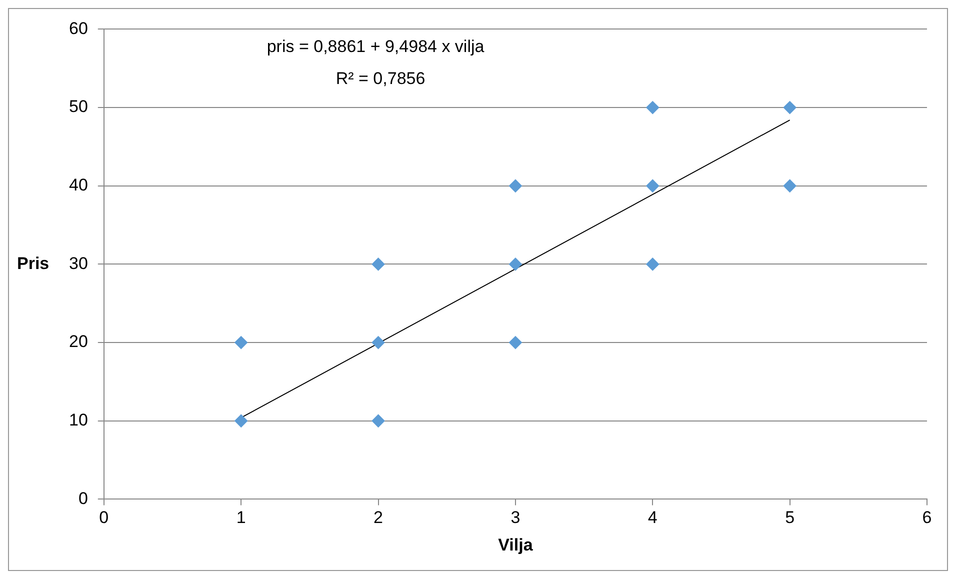  I want to click on y-tick-label: 10, so click(78, 420).